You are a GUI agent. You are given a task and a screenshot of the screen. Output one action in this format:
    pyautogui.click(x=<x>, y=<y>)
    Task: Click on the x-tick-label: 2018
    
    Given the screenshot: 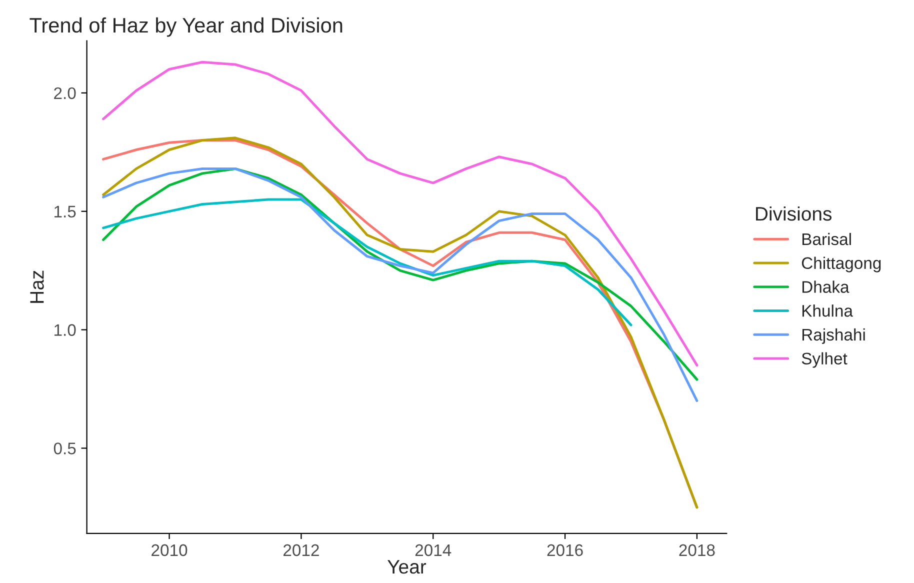 What is the action you would take?
    pyautogui.click(x=697, y=550)
    